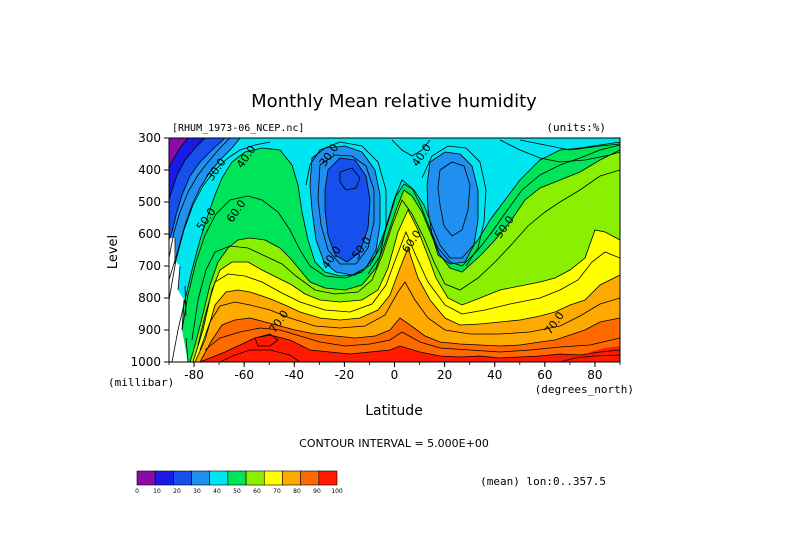 The width and height of the screenshot is (789, 558). I want to click on level-20-fill-north-subtropics, so click(452, 208).